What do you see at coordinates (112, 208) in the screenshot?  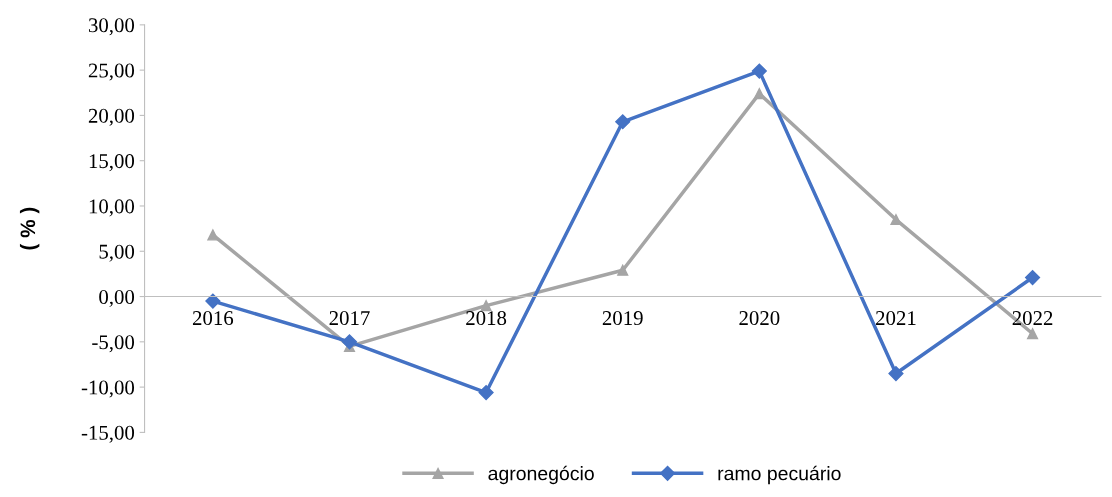 I see `y-tick-label: 10,00` at bounding box center [112, 208].